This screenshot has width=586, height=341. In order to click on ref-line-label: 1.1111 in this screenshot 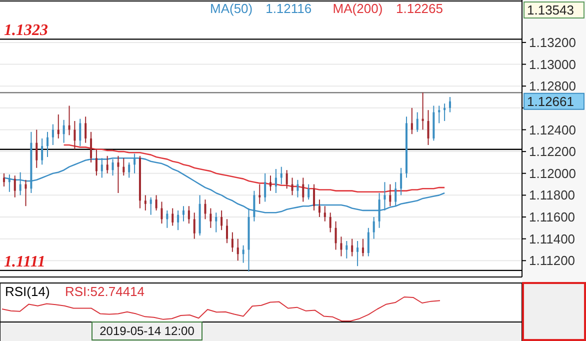, I will do `click(25, 261)`.